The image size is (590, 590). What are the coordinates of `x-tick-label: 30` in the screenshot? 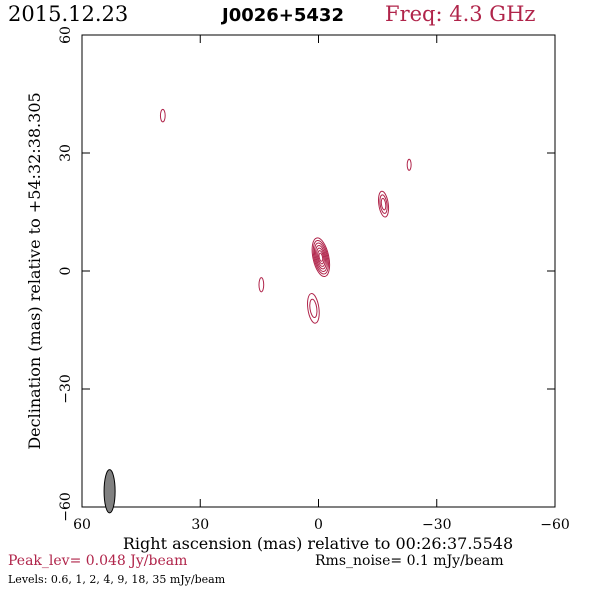 It's located at (200, 525).